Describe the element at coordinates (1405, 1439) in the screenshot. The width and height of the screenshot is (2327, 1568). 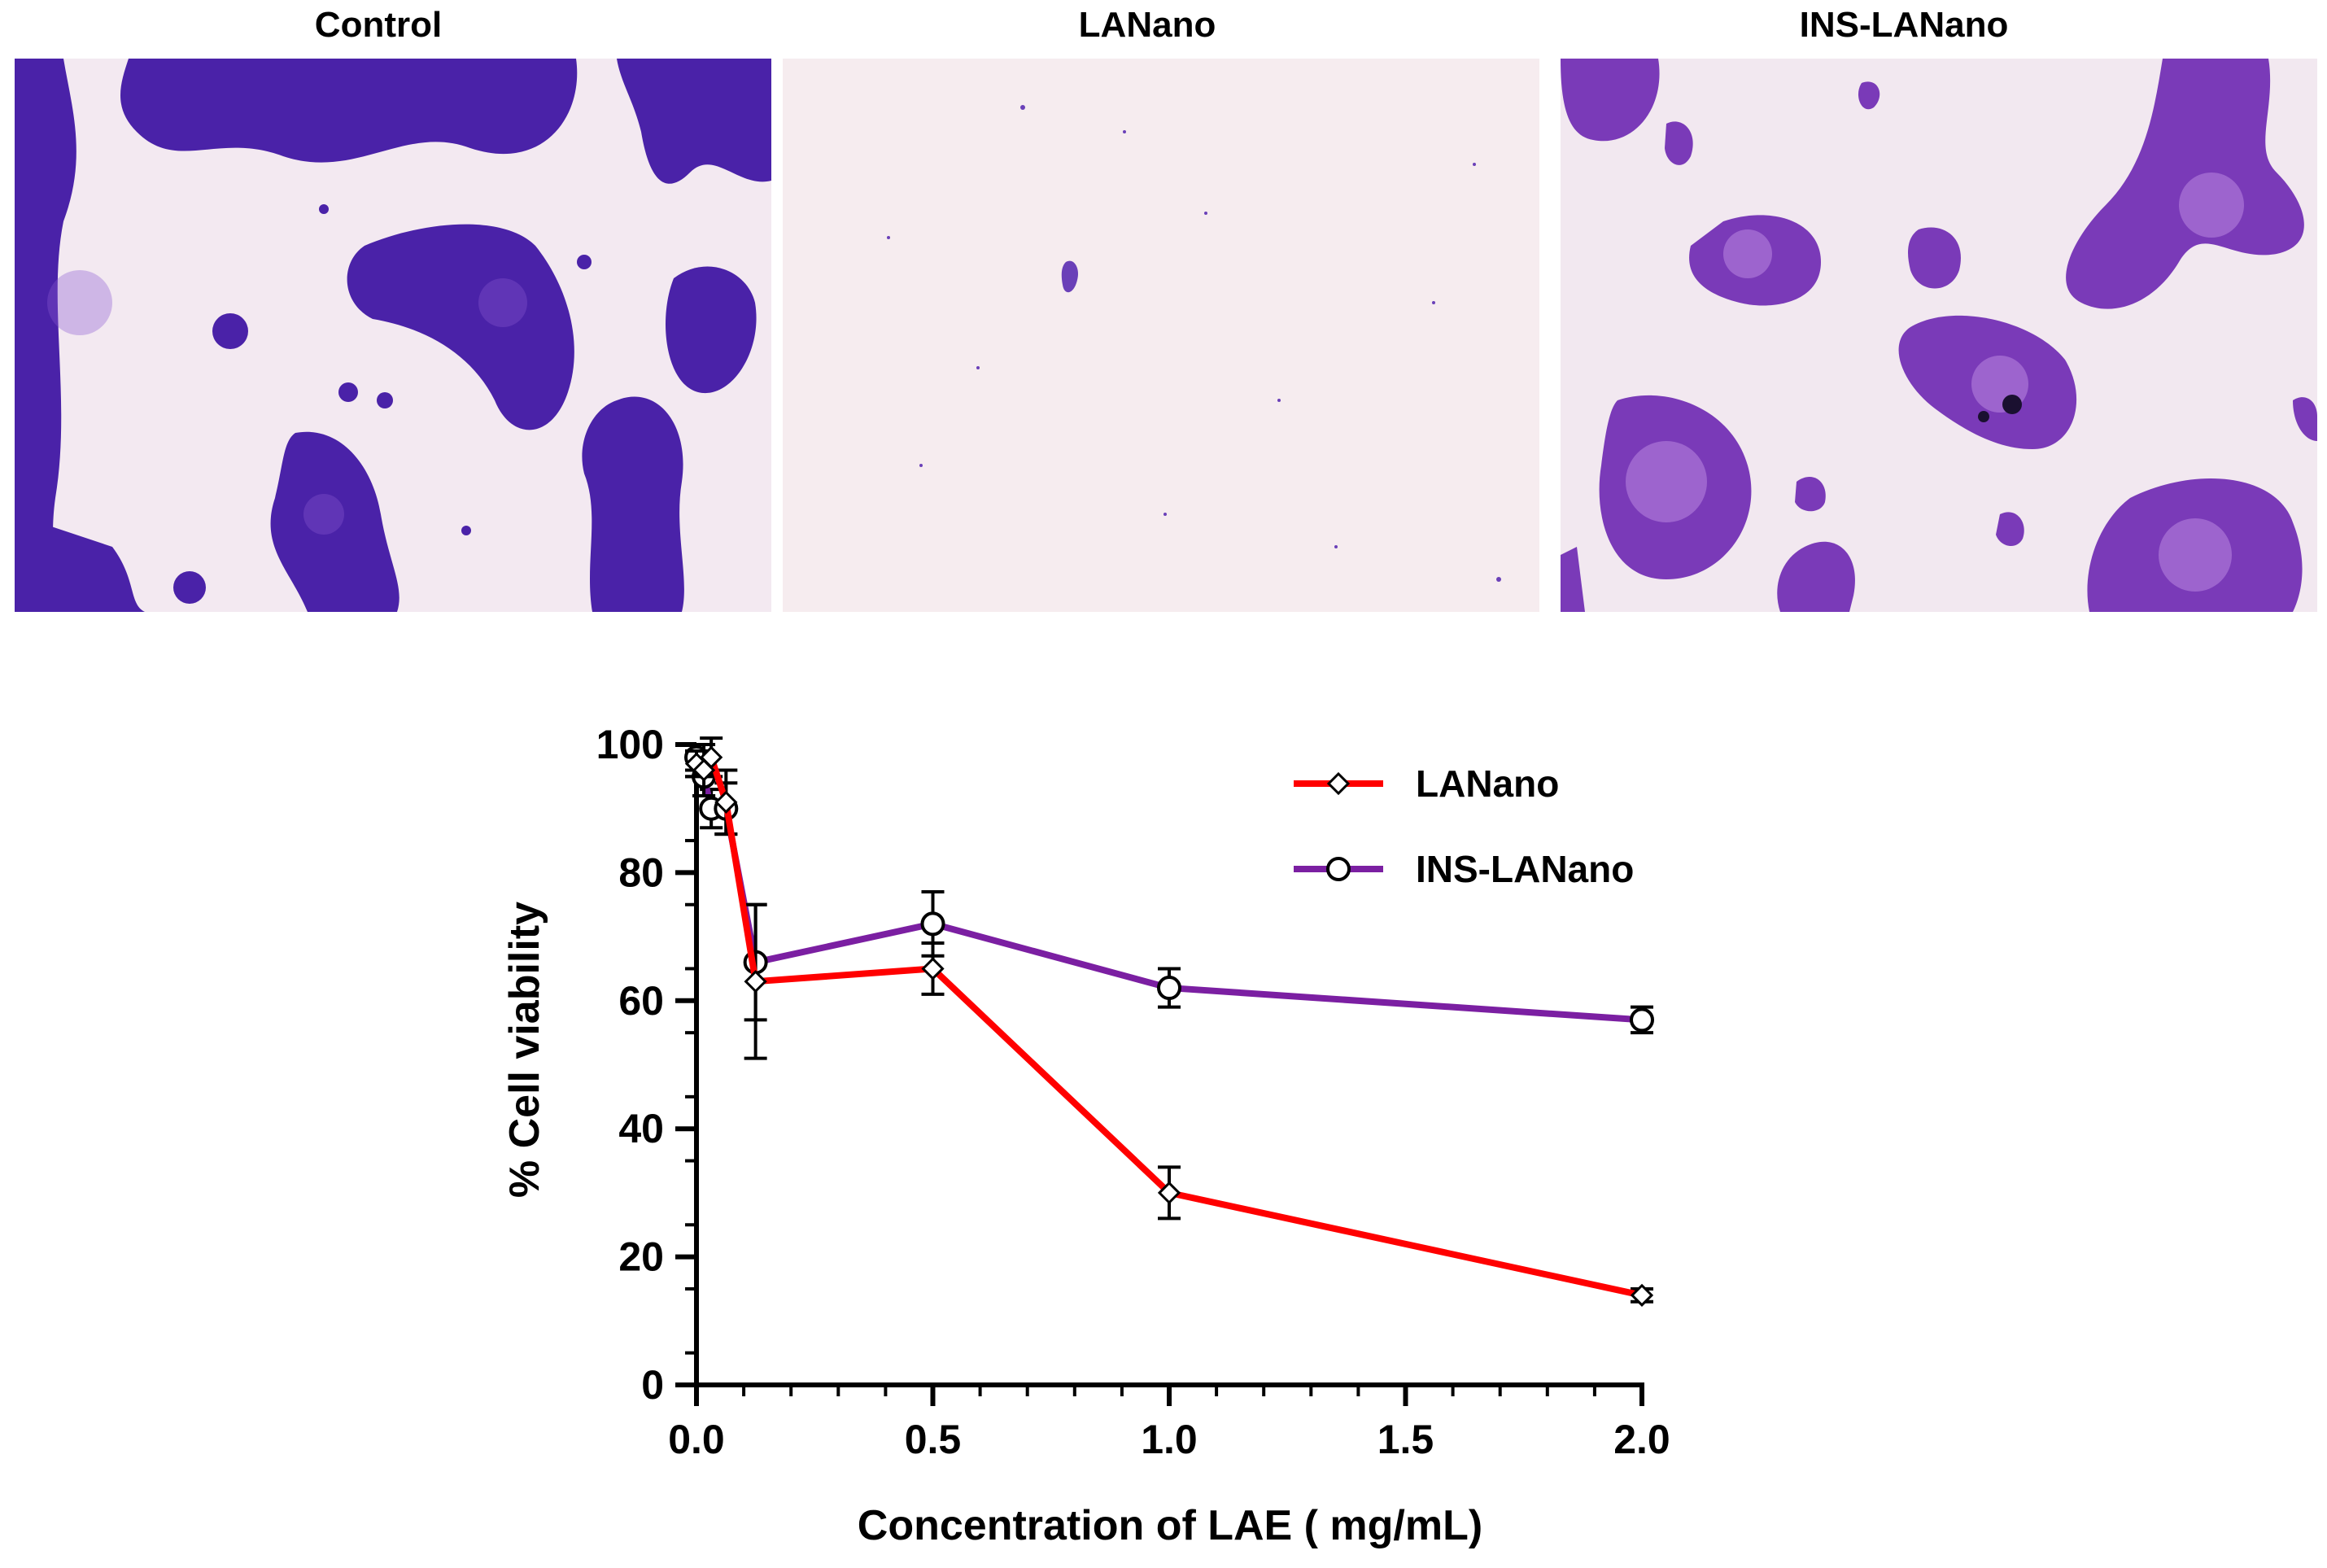
I see `x-tick-label: 1.5` at that location.